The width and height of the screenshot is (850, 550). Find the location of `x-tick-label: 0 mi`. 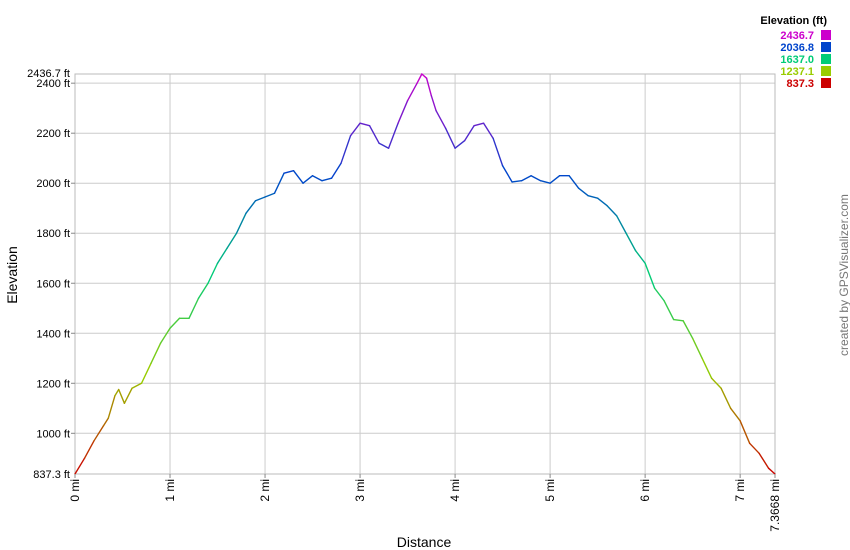

x-tick-label: 0 mi is located at coordinates (75, 490).